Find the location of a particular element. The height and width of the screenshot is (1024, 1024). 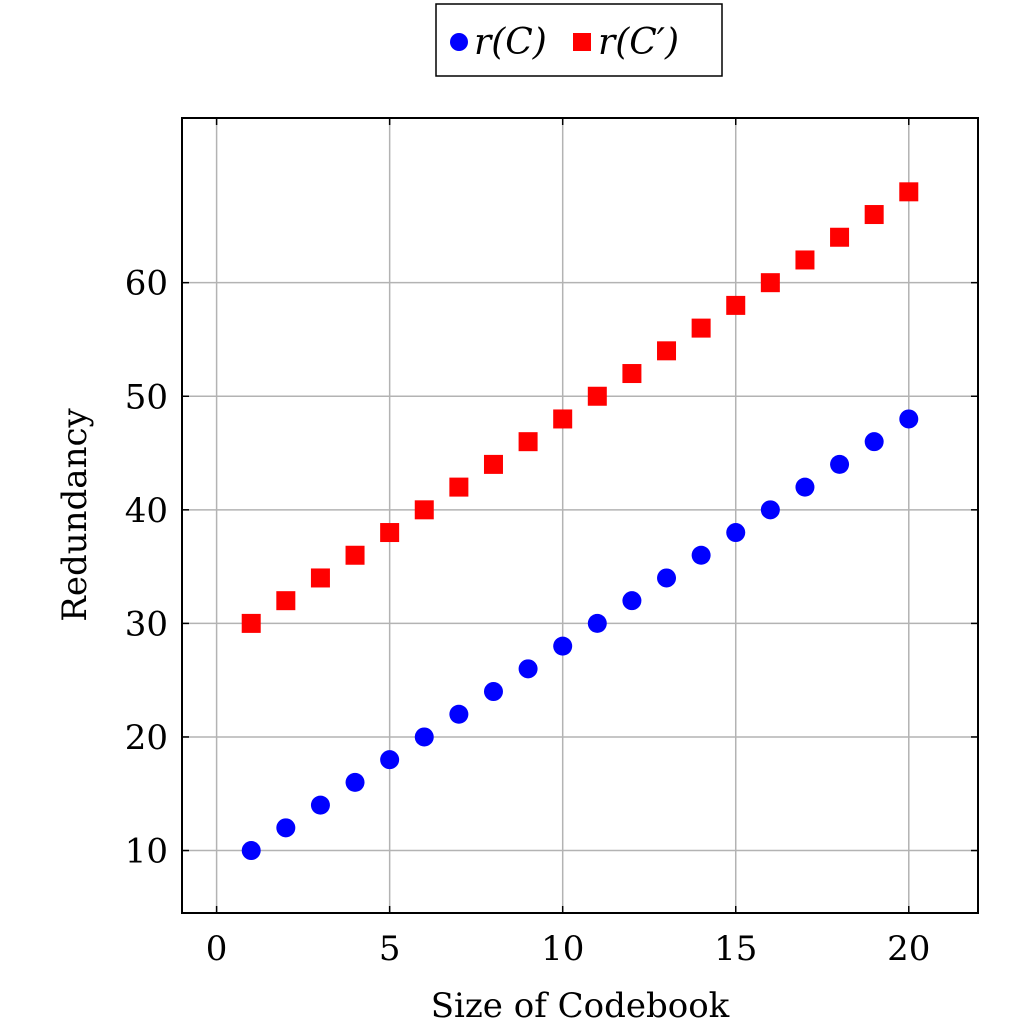

x-tick-label: 0 is located at coordinates (217, 949).